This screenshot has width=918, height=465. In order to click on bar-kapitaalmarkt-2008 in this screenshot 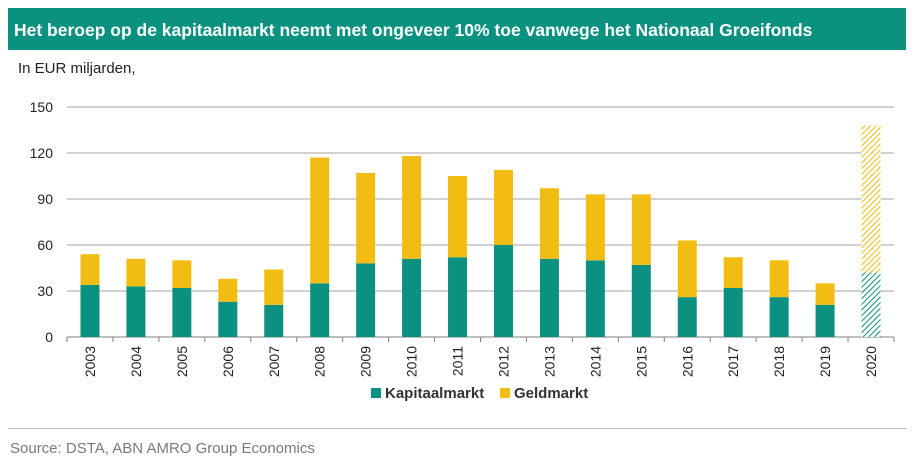, I will do `click(320, 310)`.